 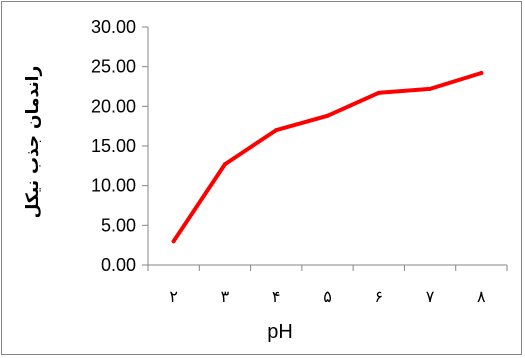 I want to click on y-tick-label: 0.00, so click(x=118, y=265).